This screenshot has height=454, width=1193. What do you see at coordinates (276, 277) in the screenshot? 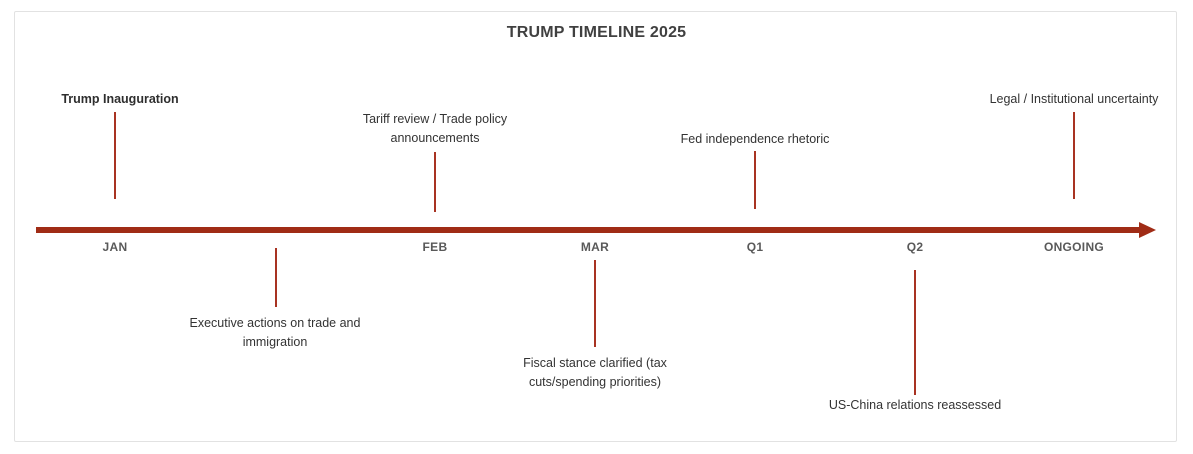
I see `event-connector-executive-actions` at bounding box center [276, 277].